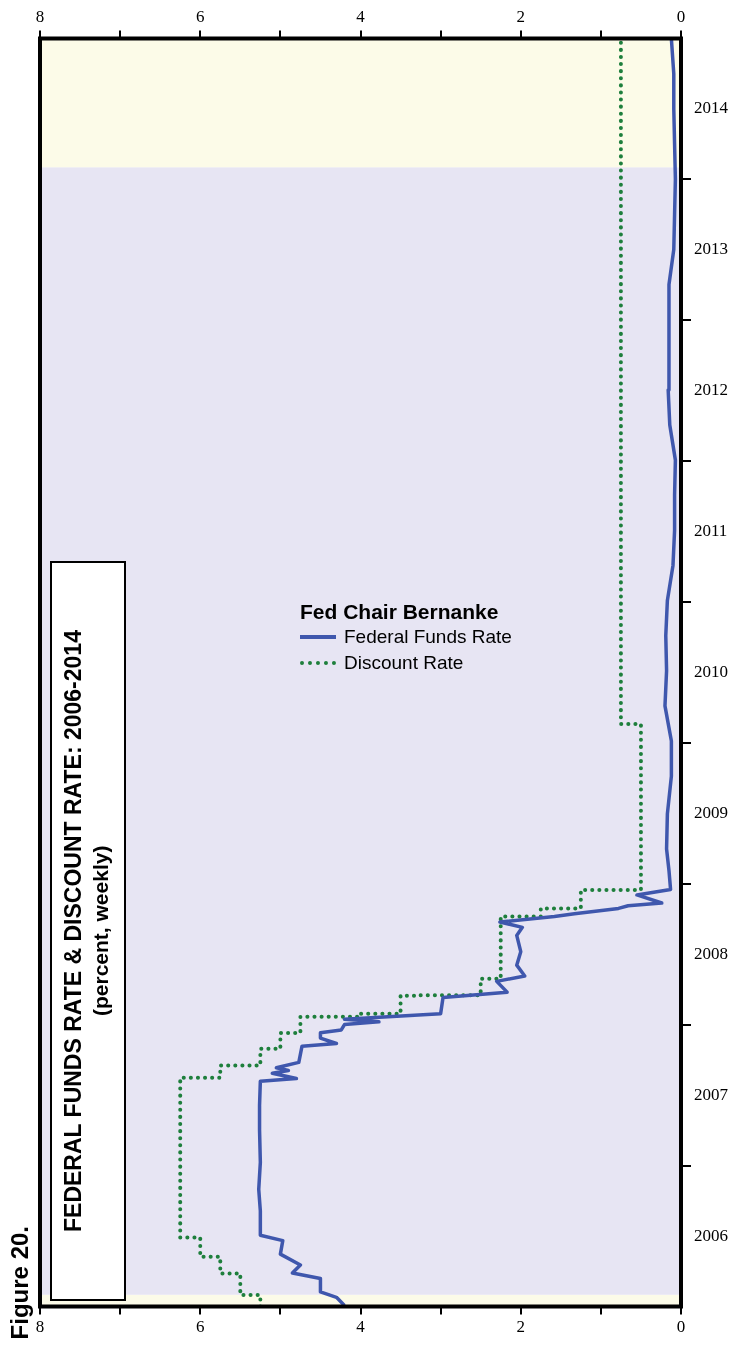 The width and height of the screenshot is (735, 1345). Describe the element at coordinates (20, 1282) in the screenshot. I see `caption: Figure 20.` at that location.